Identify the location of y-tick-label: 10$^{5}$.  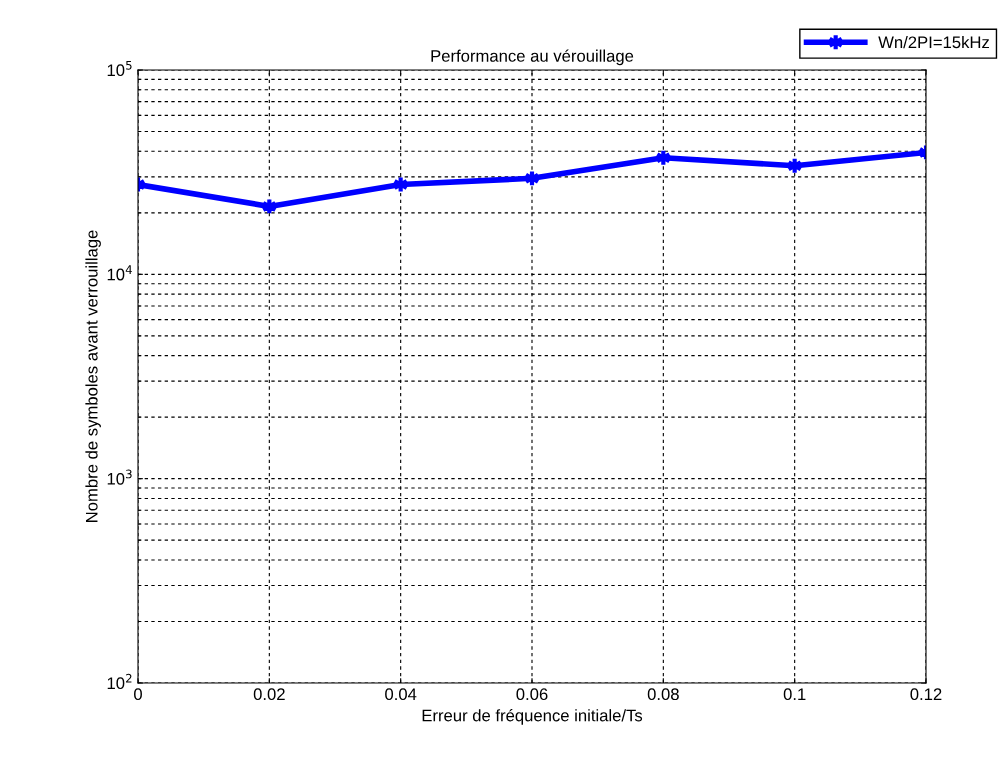
(119, 69).